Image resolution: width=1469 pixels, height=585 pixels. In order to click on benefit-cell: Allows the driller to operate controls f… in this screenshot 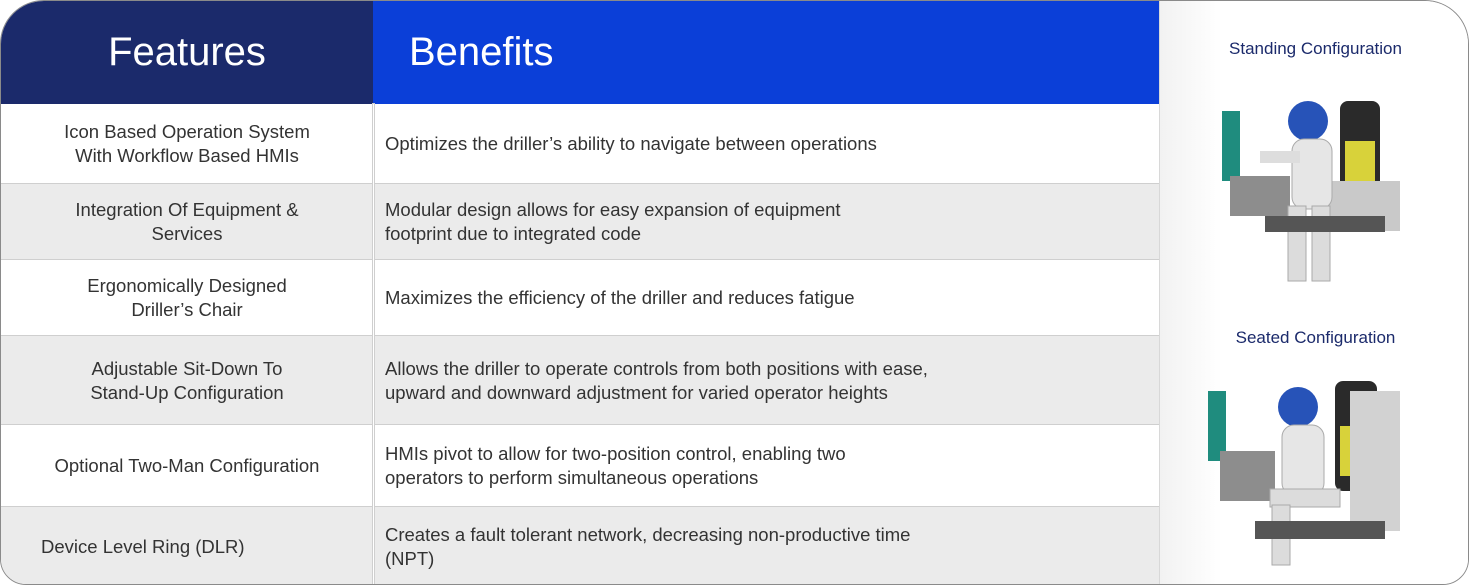, I will do `click(656, 380)`.